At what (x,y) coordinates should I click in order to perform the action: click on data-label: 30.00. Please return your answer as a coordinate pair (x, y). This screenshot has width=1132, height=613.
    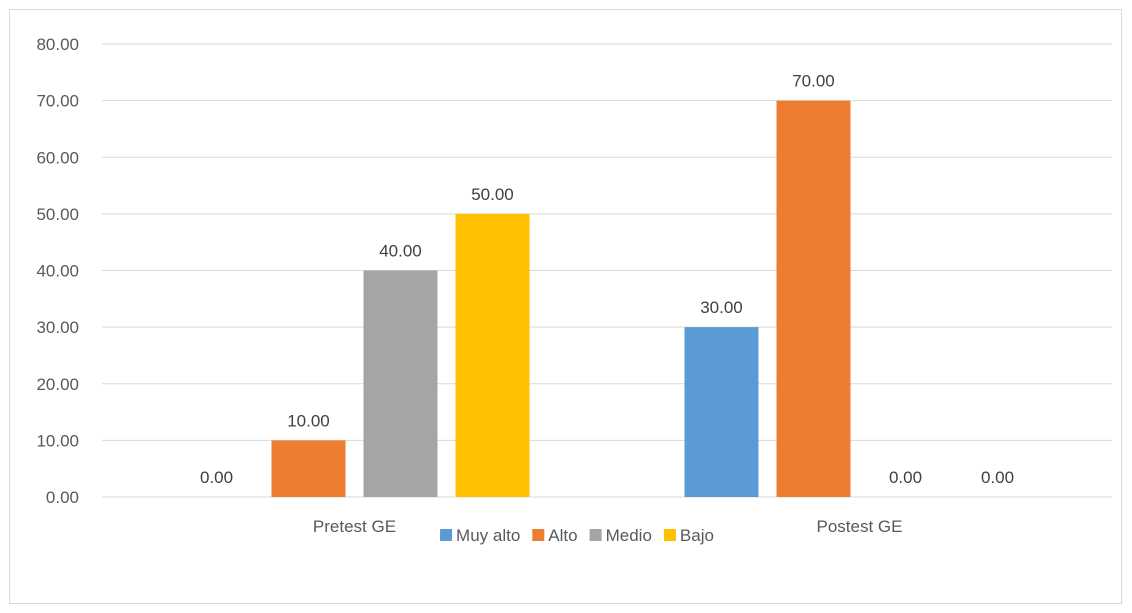
    Looking at the image, I should click on (721, 307).